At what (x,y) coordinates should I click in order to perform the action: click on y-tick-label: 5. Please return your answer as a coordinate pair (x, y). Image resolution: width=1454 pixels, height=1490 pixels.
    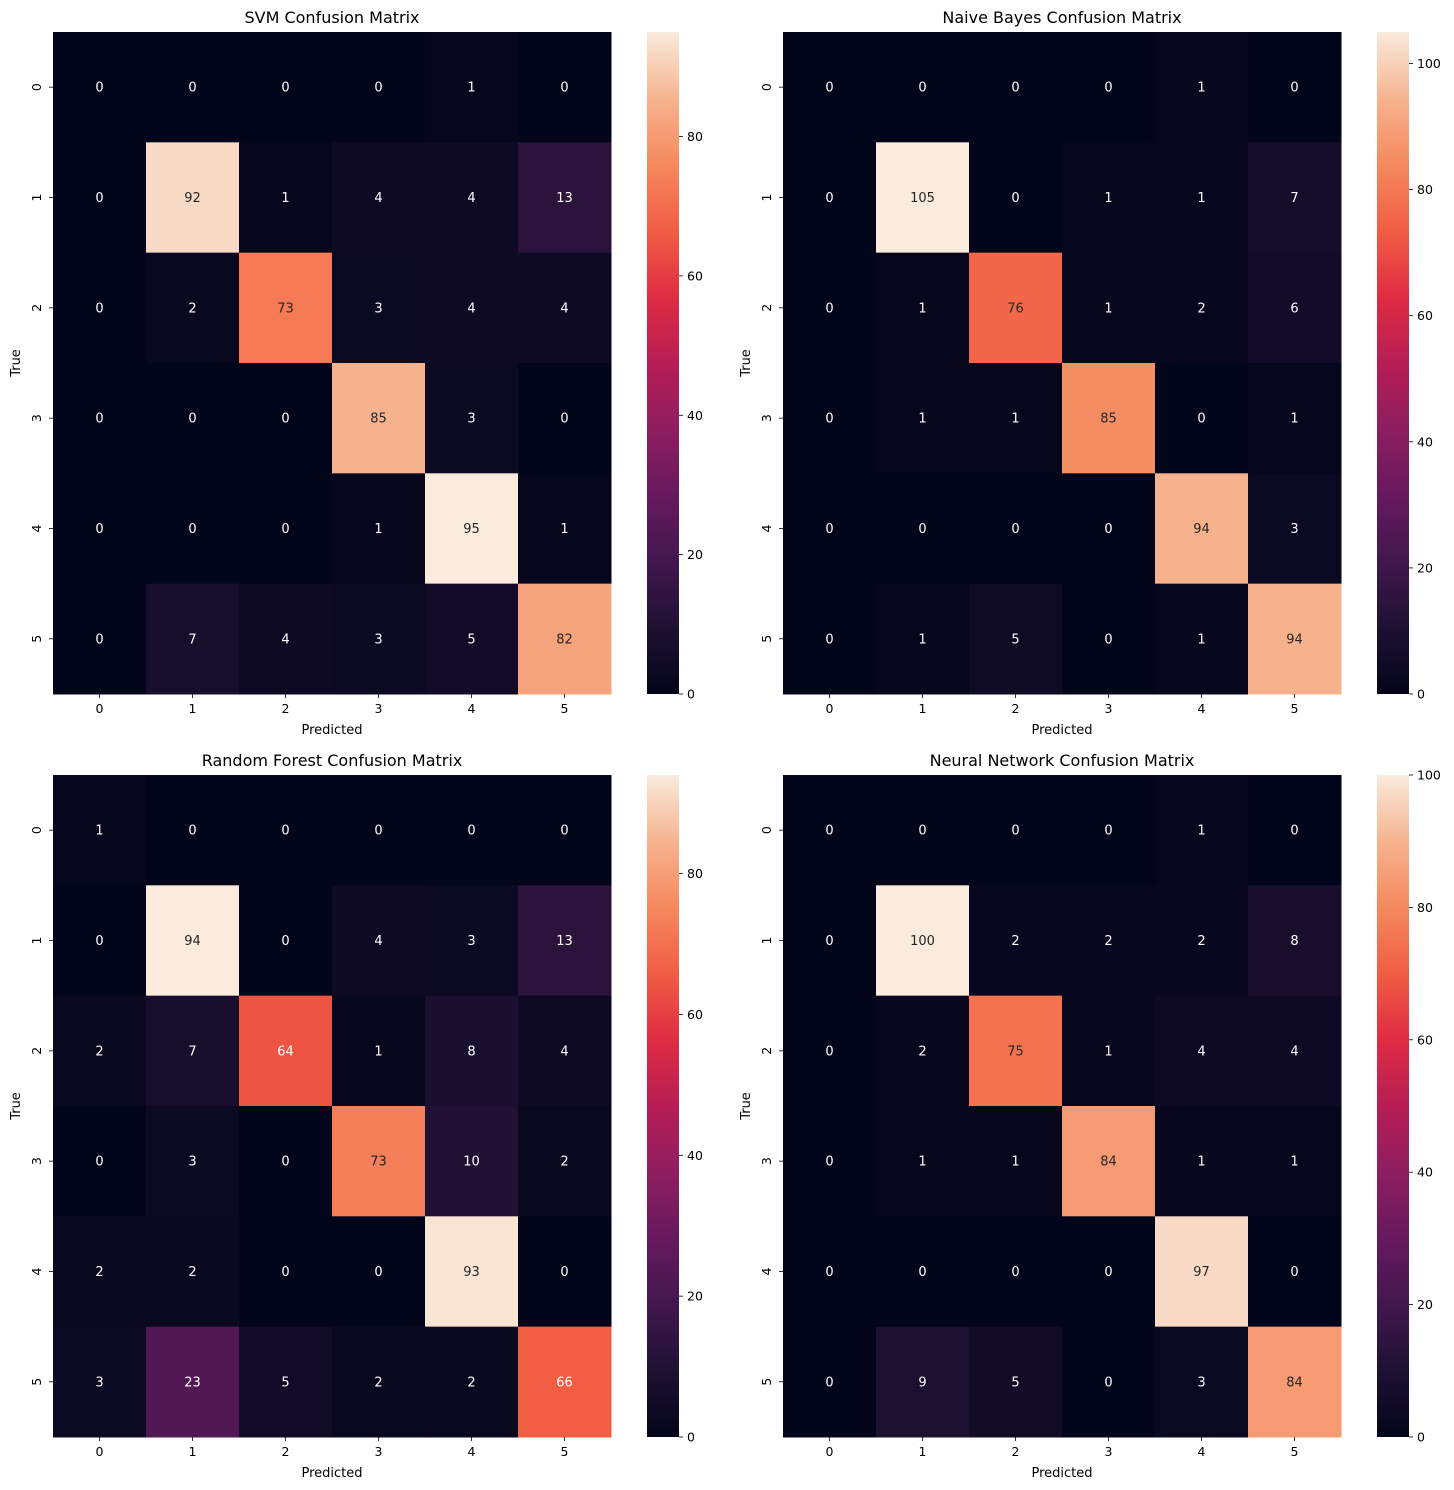
    Looking at the image, I should click on (36, 1382).